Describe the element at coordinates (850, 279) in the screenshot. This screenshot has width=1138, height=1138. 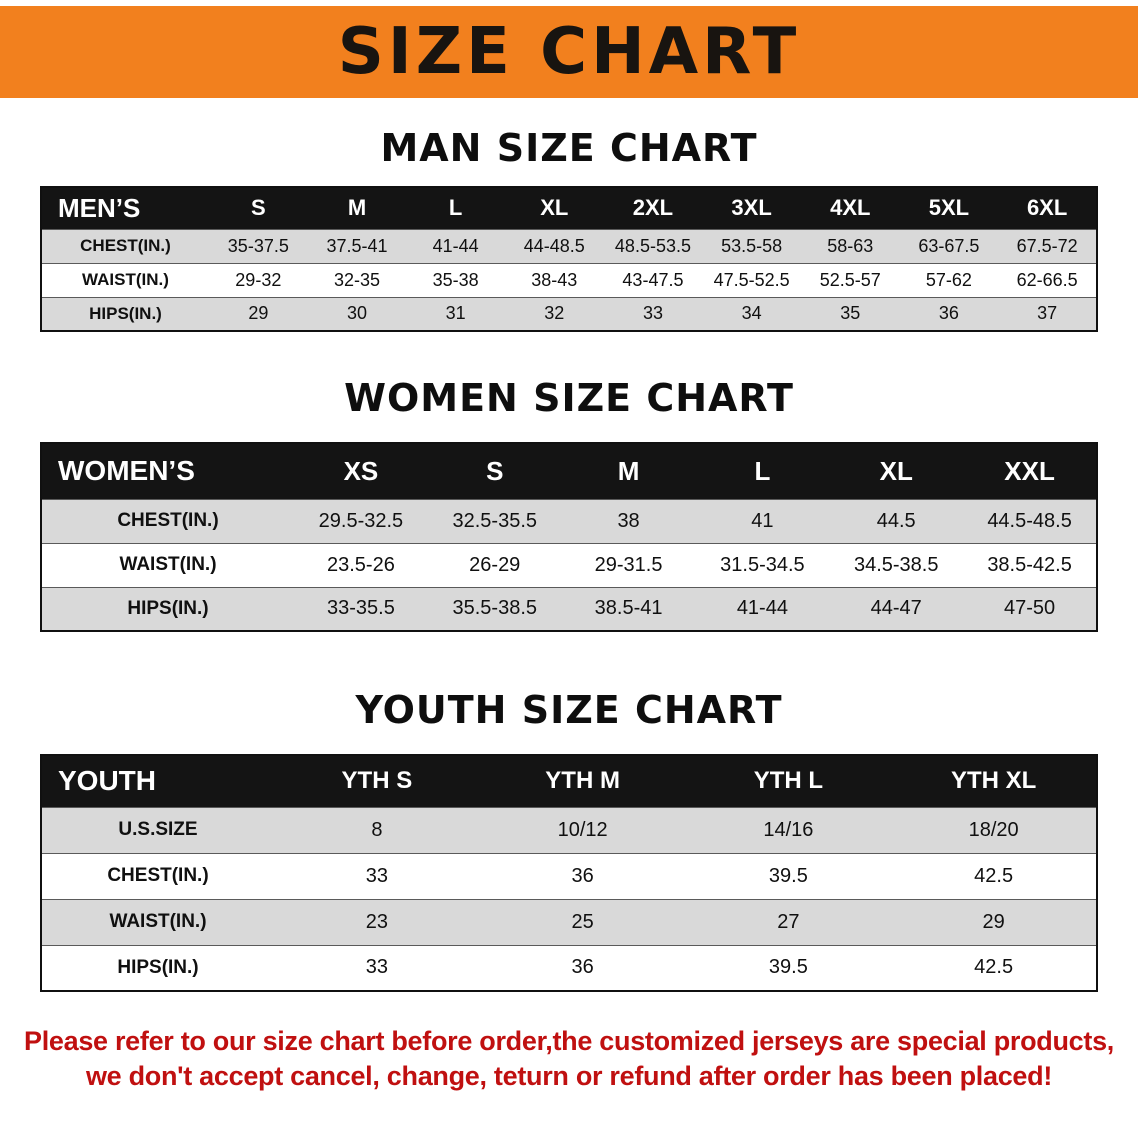
I see `data-cell: 52.5-57` at that location.